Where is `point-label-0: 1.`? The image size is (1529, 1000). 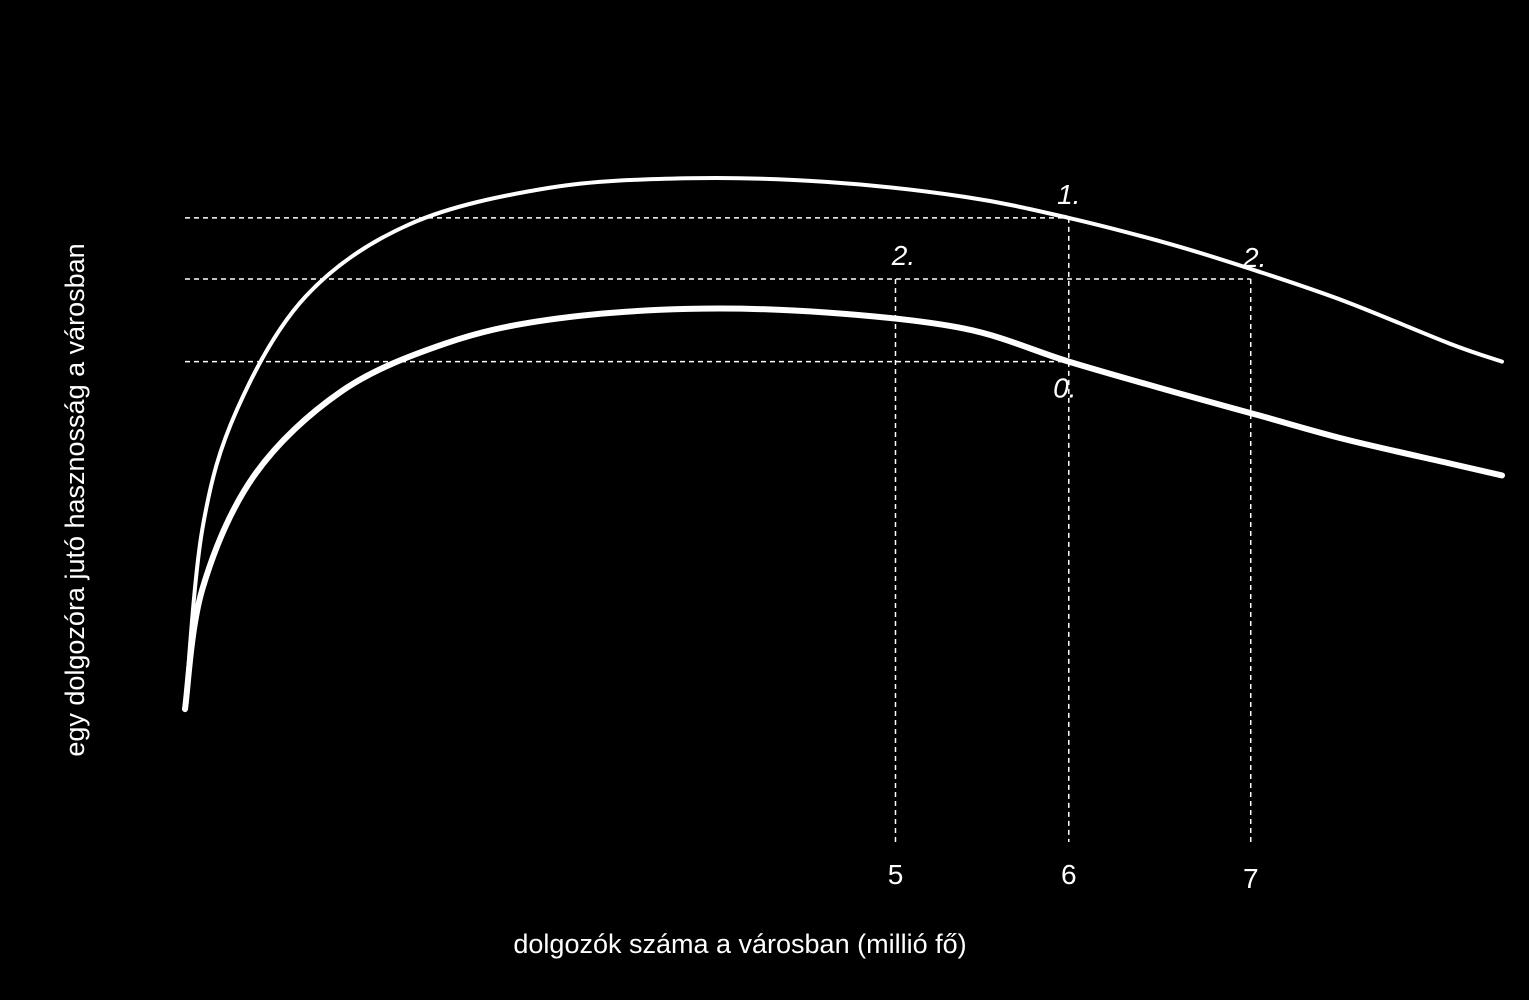
point-label-0: 1. is located at coordinates (1068, 194).